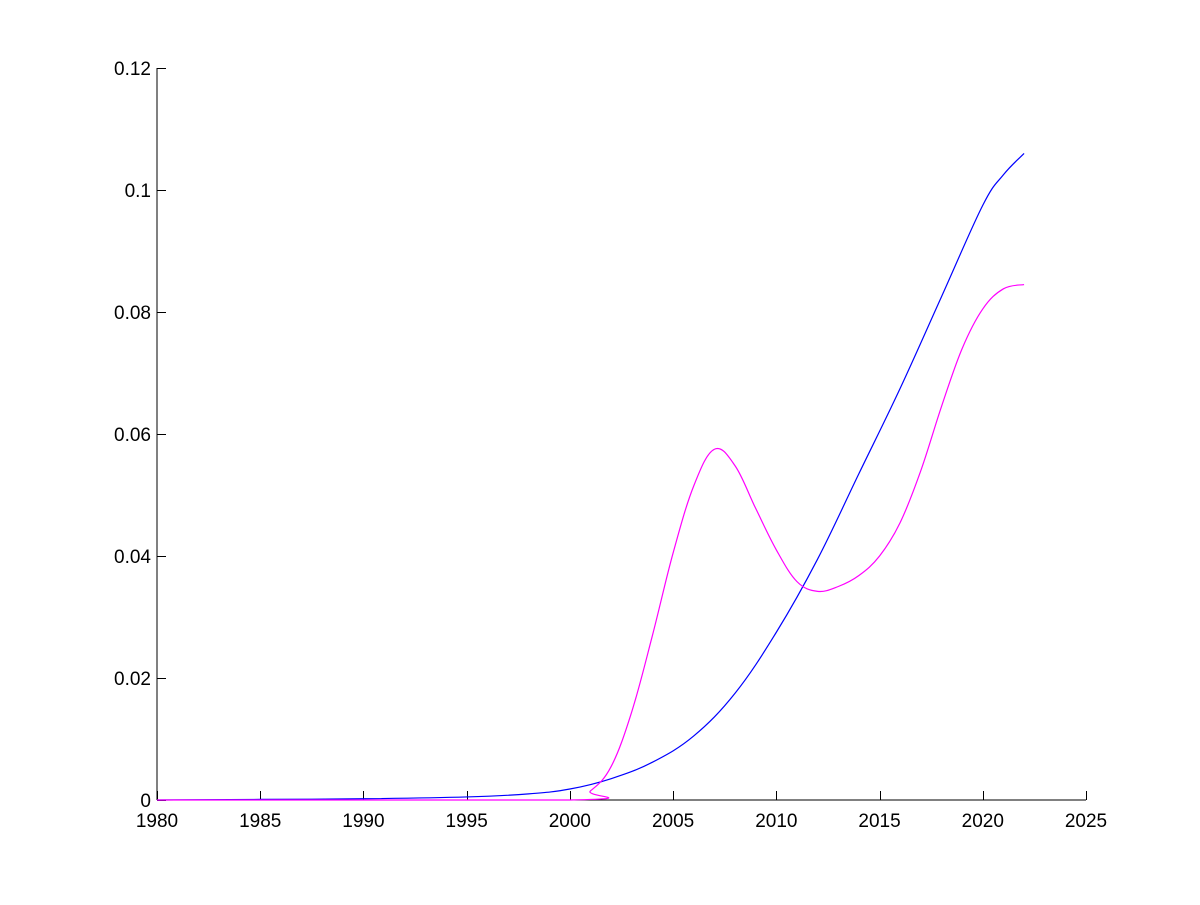 The image size is (1200, 905). What do you see at coordinates (983, 821) in the screenshot?
I see `x-tick-label: 2020` at bounding box center [983, 821].